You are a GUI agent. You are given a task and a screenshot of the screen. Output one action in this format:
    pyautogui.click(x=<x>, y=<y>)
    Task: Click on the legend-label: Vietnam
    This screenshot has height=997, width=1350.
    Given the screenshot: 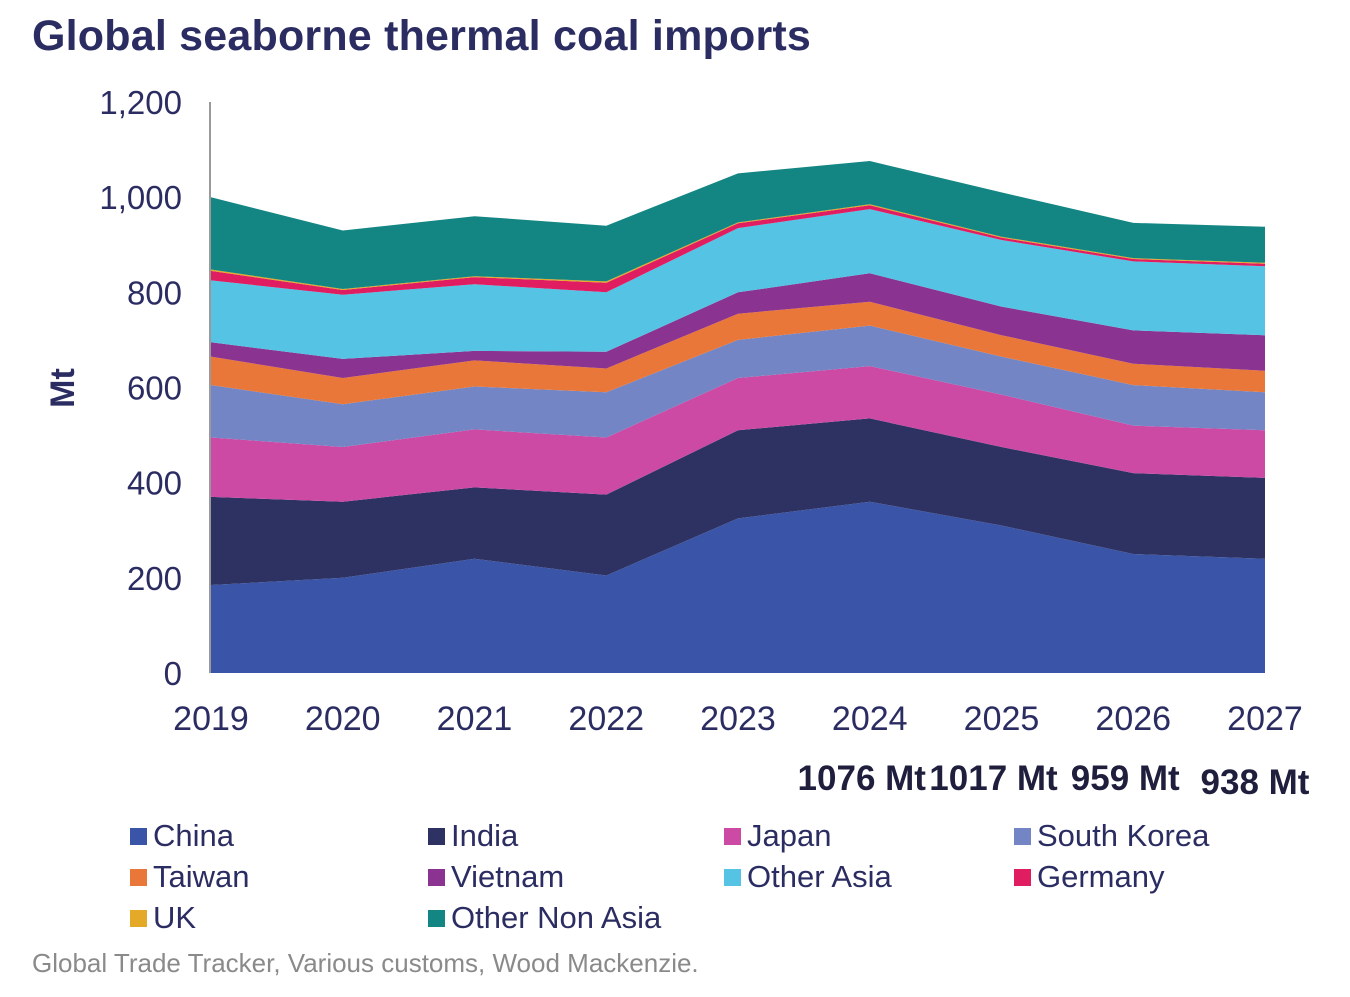 What is the action you would take?
    pyautogui.click(x=508, y=876)
    